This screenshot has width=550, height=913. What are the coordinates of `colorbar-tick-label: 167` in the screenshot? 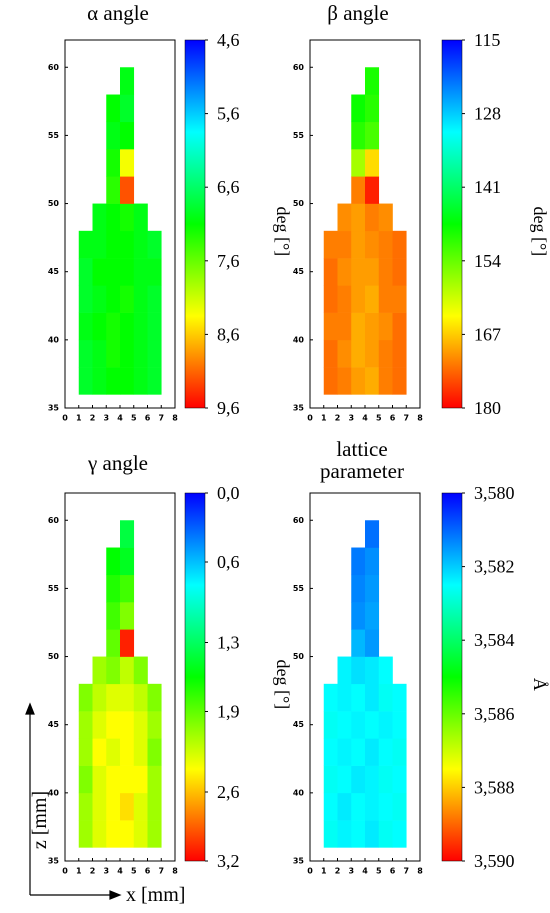 It's located at (487, 334).